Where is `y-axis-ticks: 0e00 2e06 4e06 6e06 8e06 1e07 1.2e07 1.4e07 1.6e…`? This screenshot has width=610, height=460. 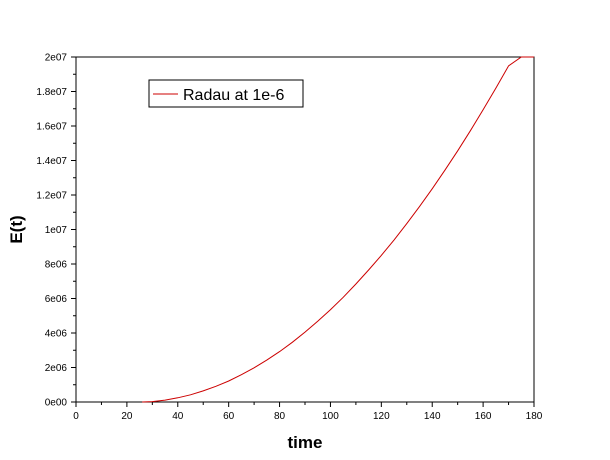
y-axis-ticks: 0e00 2e06 4e06 6e06 8e06 1e07 1.2e07 1.4e07 1.6e… is located at coordinates (56, 231).